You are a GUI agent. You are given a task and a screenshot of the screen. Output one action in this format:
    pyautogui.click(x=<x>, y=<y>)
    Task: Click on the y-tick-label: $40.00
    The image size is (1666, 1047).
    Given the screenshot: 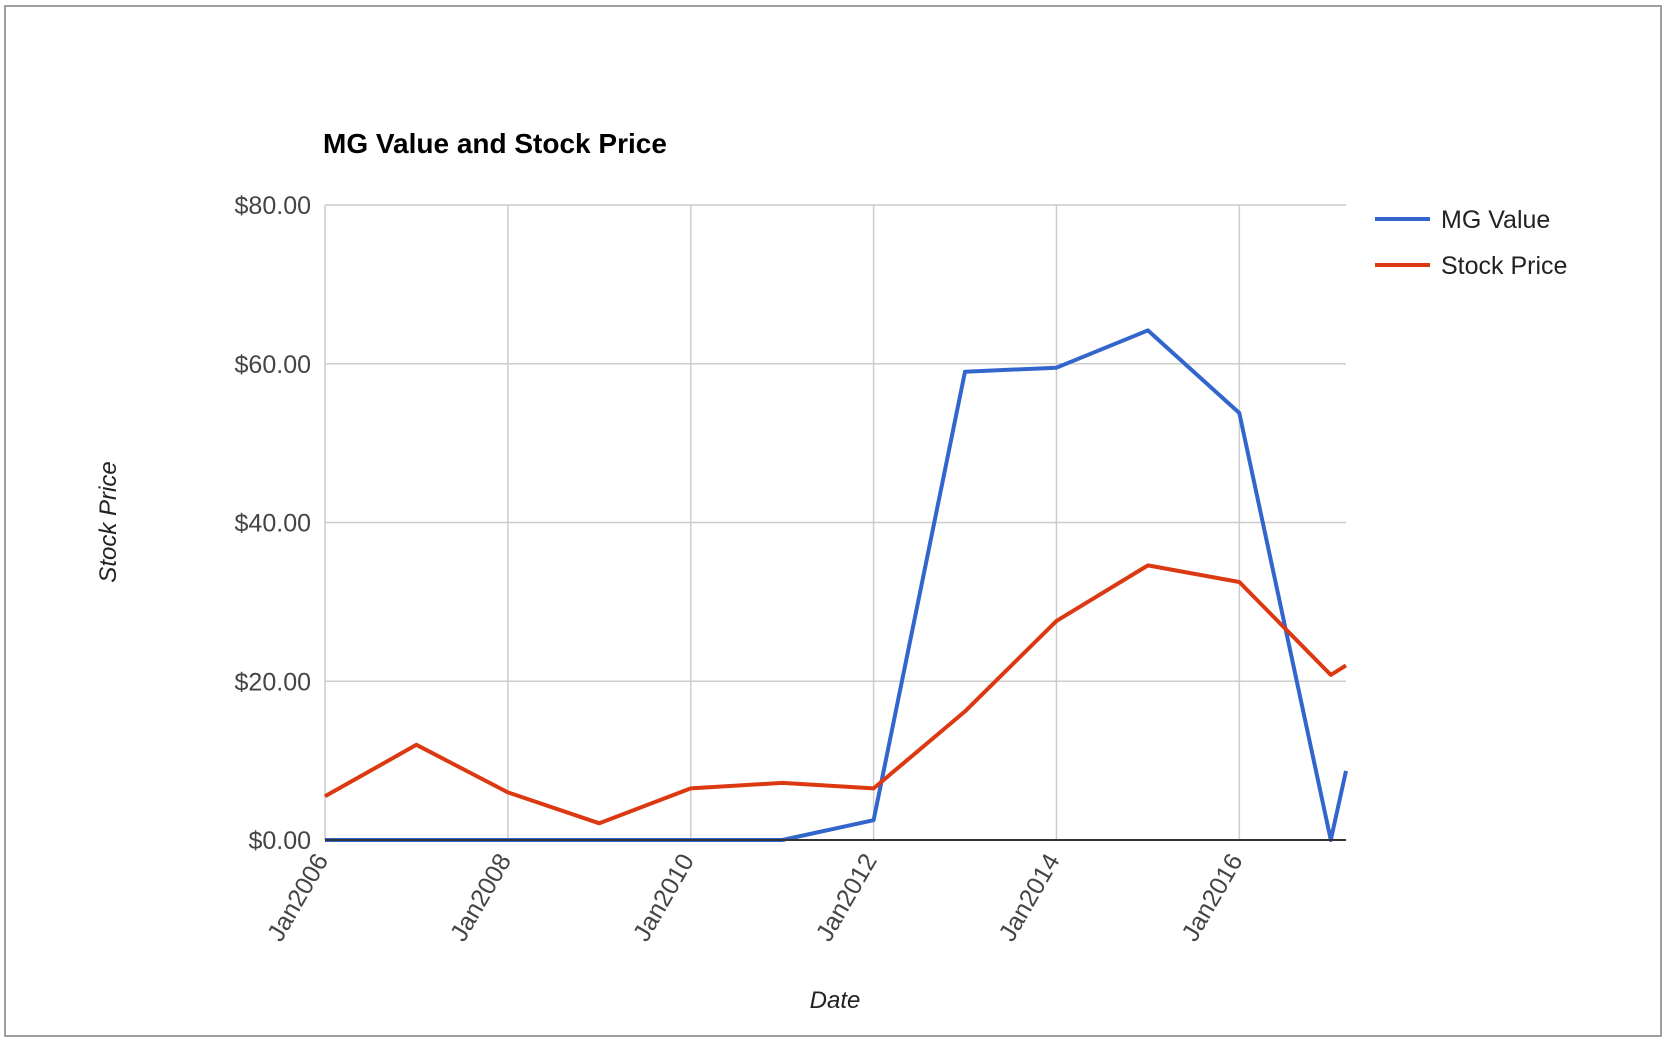 What is the action you would take?
    pyautogui.click(x=273, y=524)
    